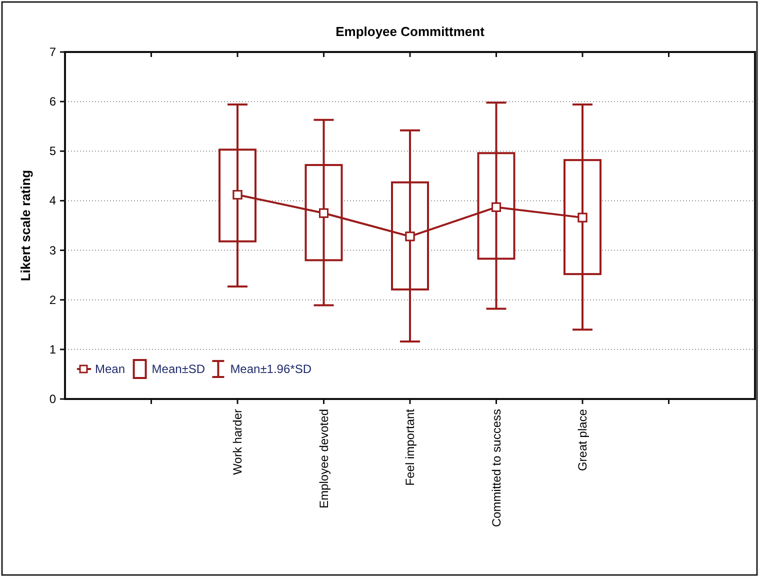 This screenshot has width=759, height=577. I want to click on legend-label: Mean±SD, so click(179, 369).